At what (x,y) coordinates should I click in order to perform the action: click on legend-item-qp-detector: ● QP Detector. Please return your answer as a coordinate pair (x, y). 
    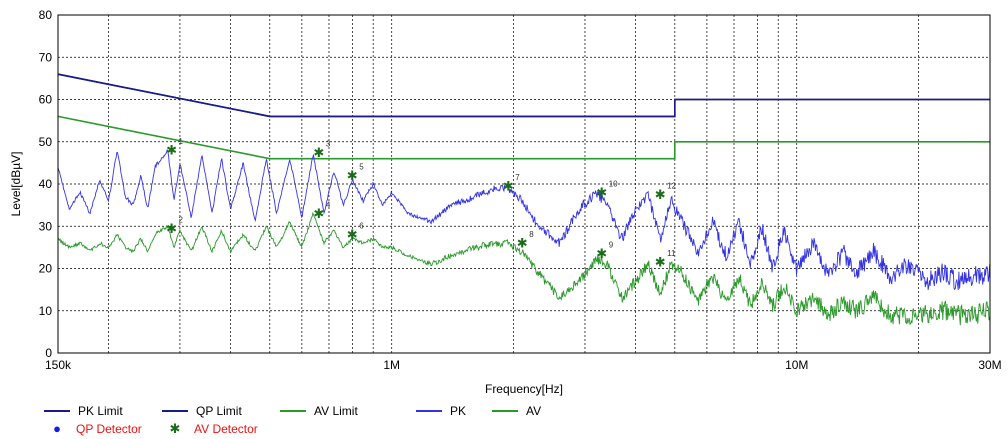
    Looking at the image, I should click on (93, 429).